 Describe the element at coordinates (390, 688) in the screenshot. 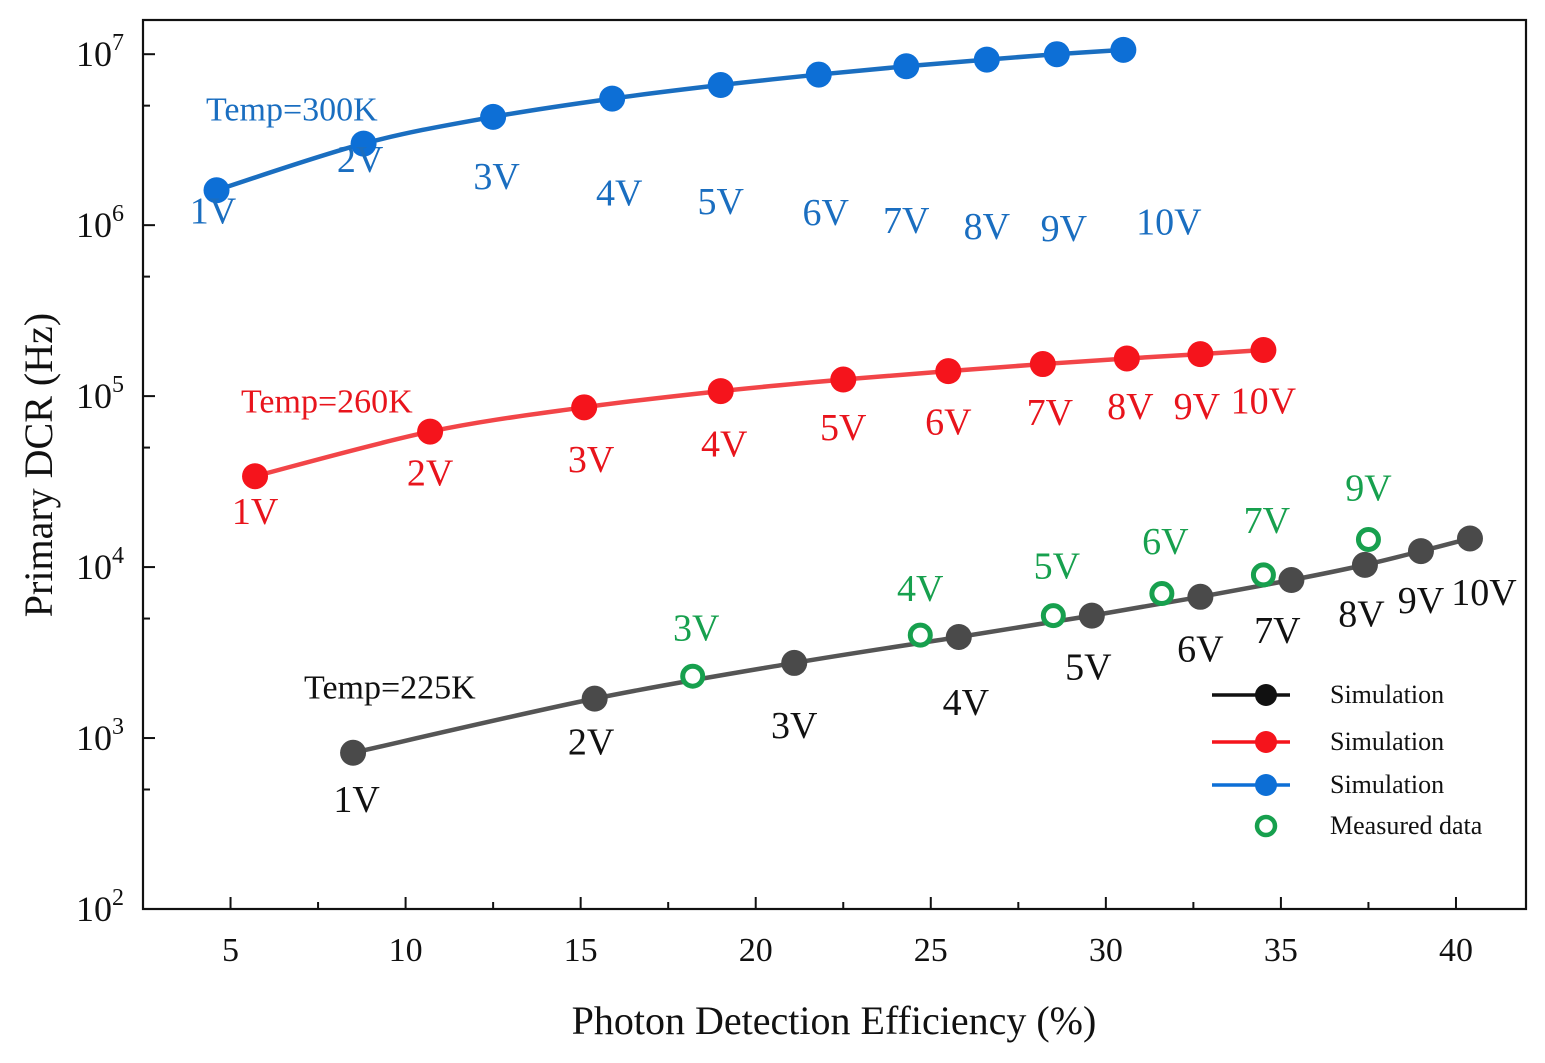

I see `temperature-label: Temp=225K` at that location.